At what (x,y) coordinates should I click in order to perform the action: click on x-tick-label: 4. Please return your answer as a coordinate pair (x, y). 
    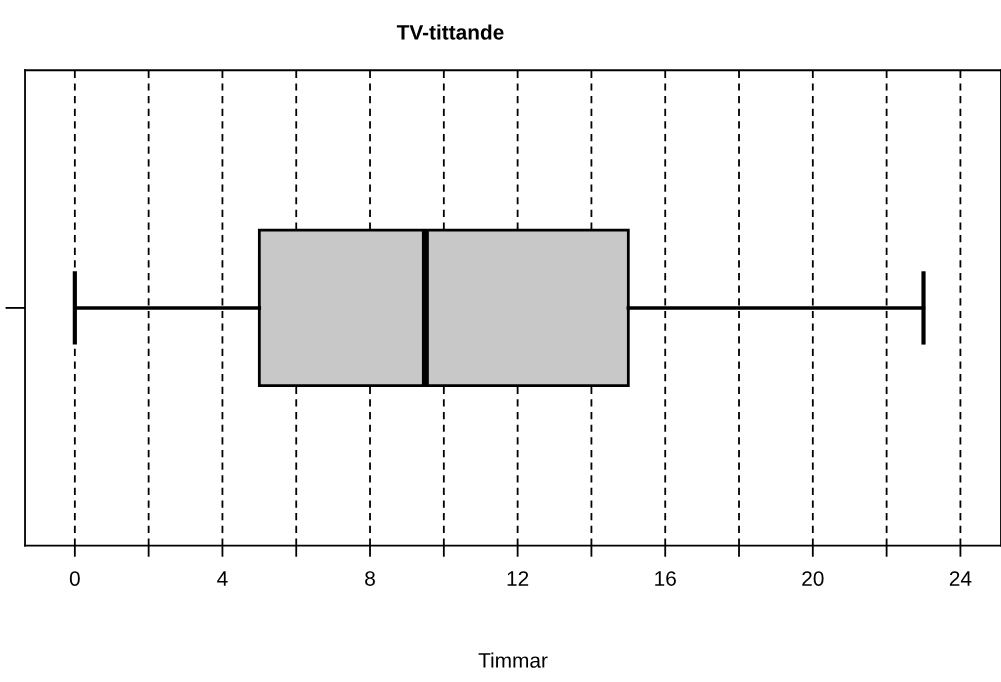
    Looking at the image, I should click on (222, 578).